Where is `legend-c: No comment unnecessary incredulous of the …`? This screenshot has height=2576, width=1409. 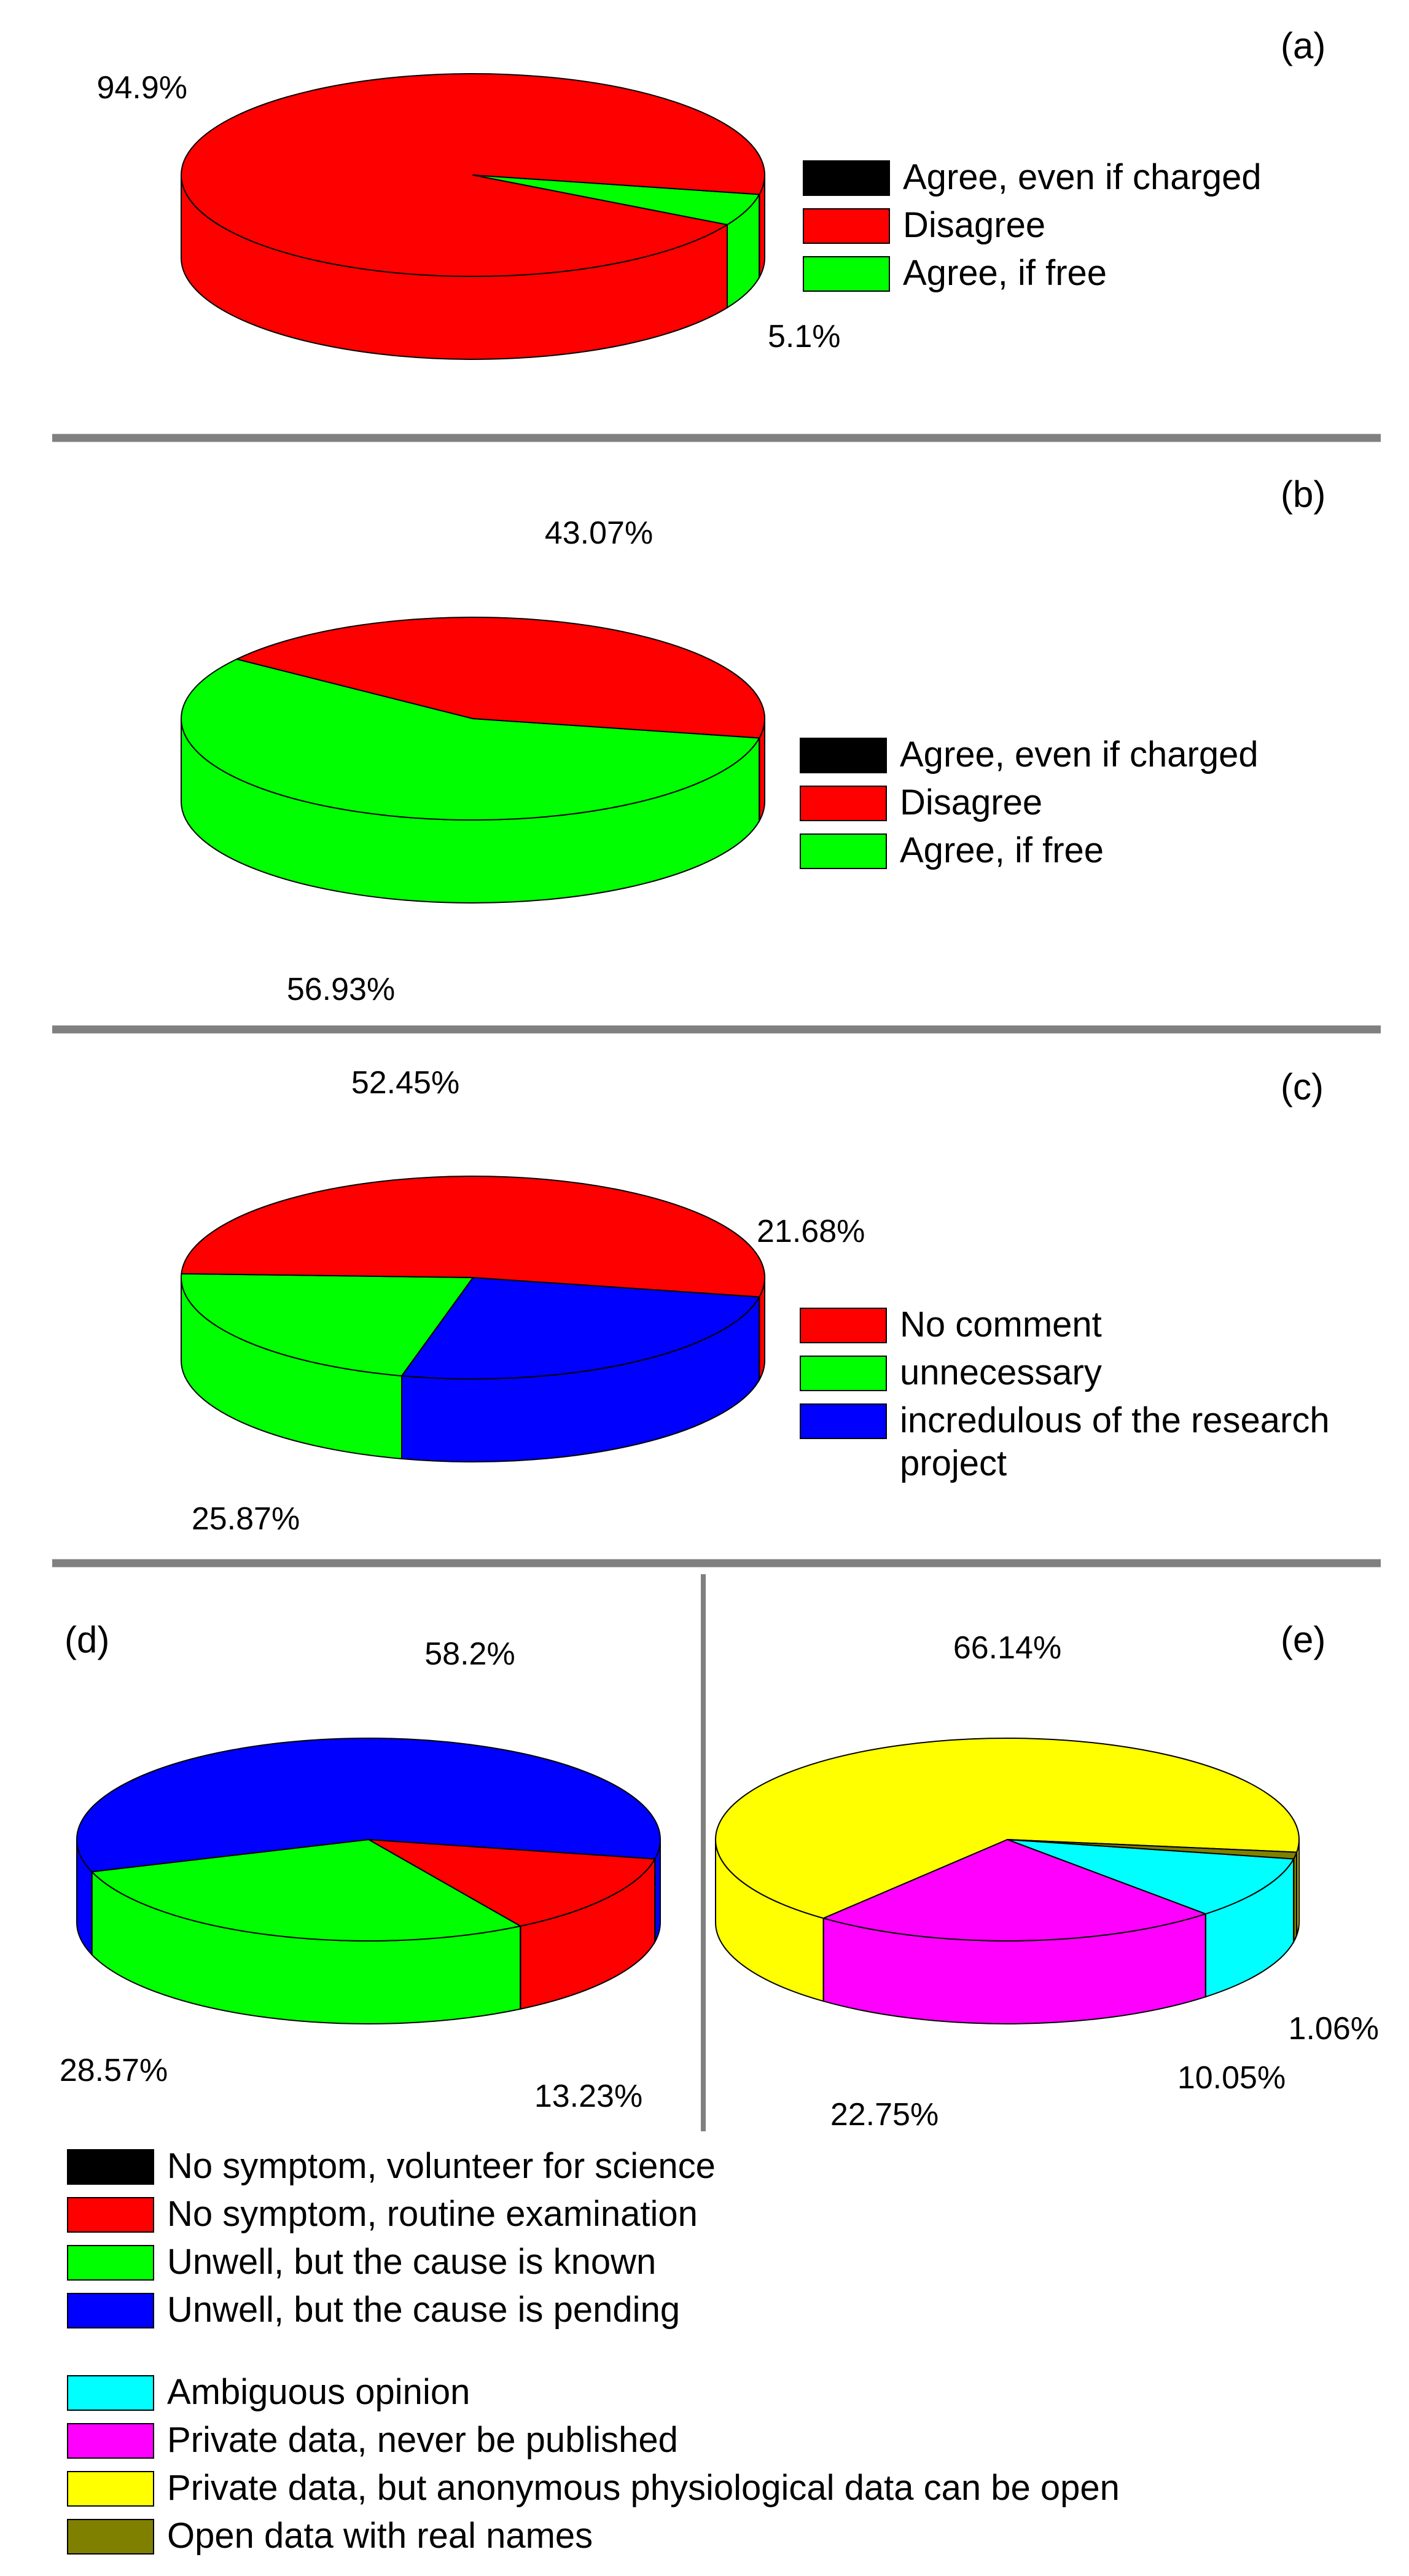 legend-c: No comment unnecessary incredulous of the … is located at coordinates (1065, 1394).